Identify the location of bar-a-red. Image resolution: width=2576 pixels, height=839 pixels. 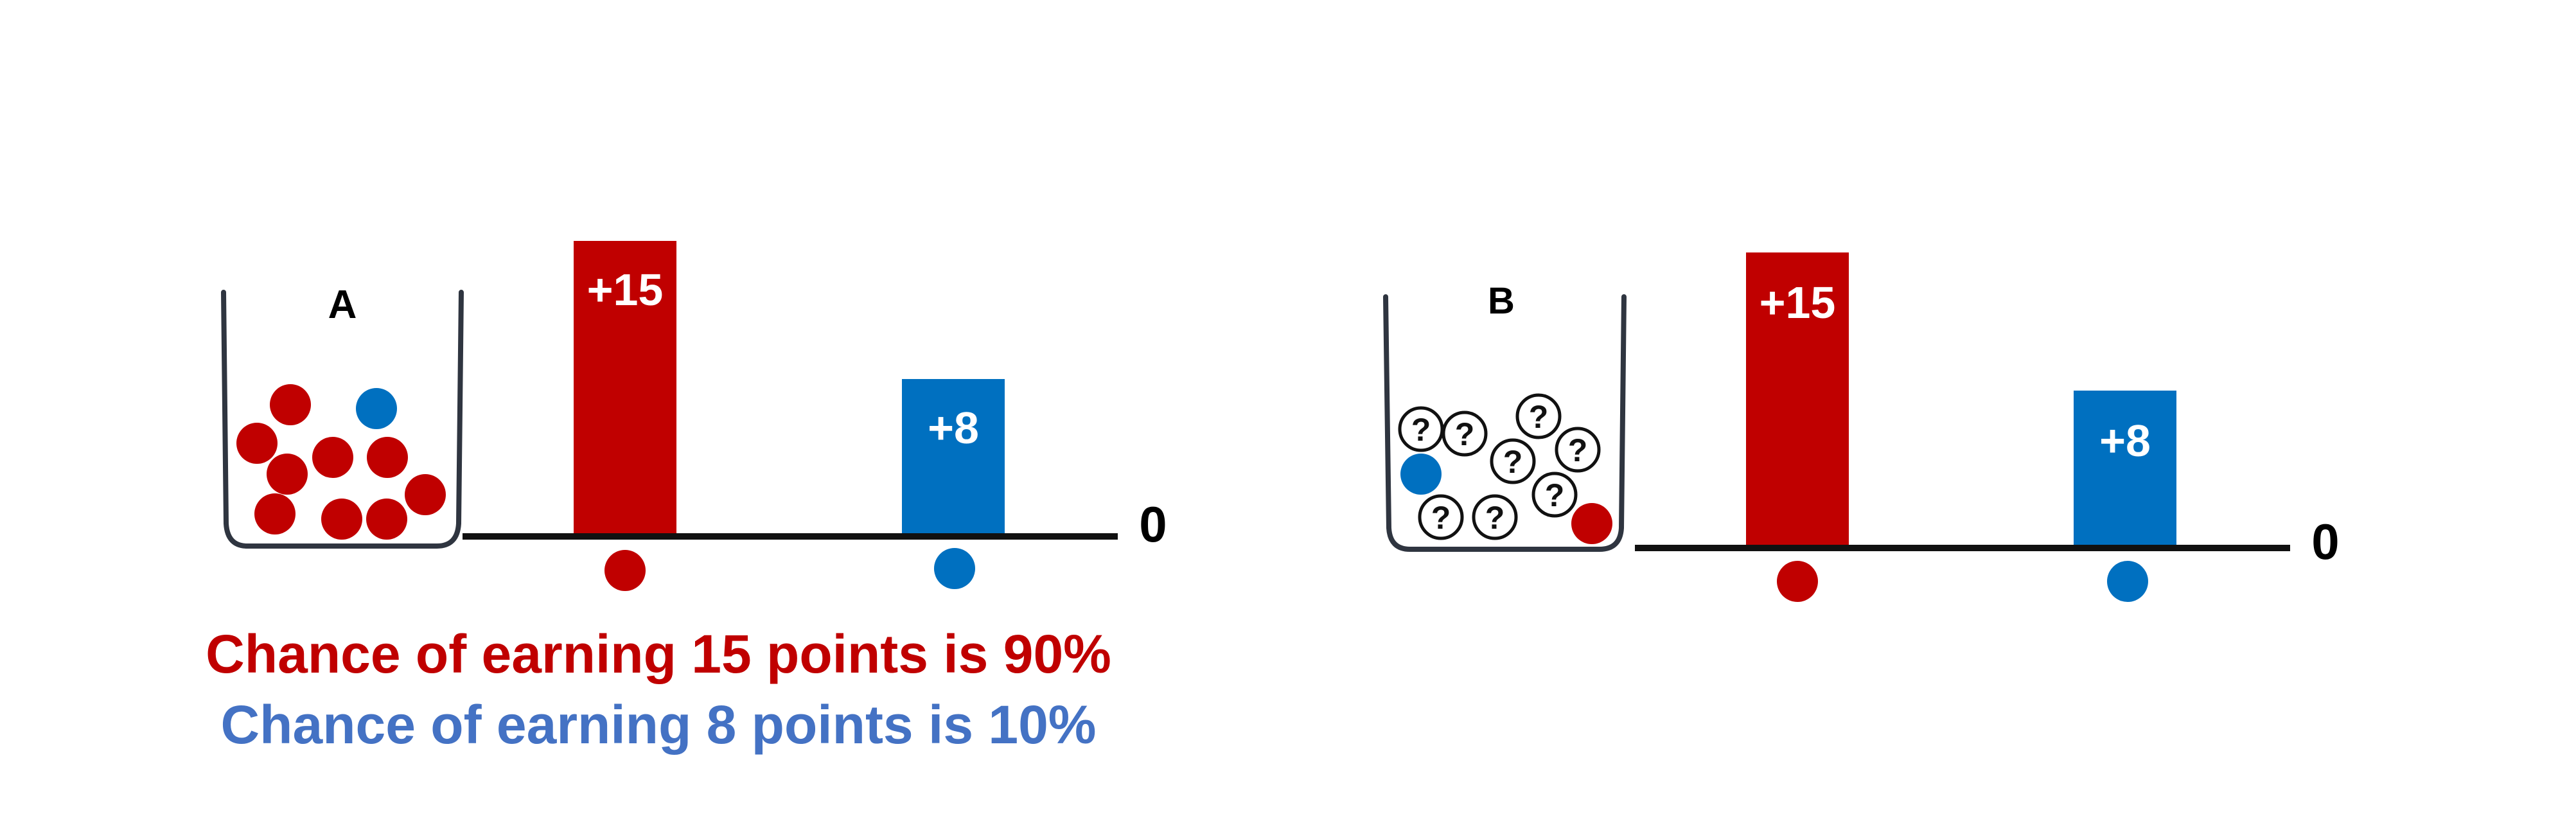
(625, 388).